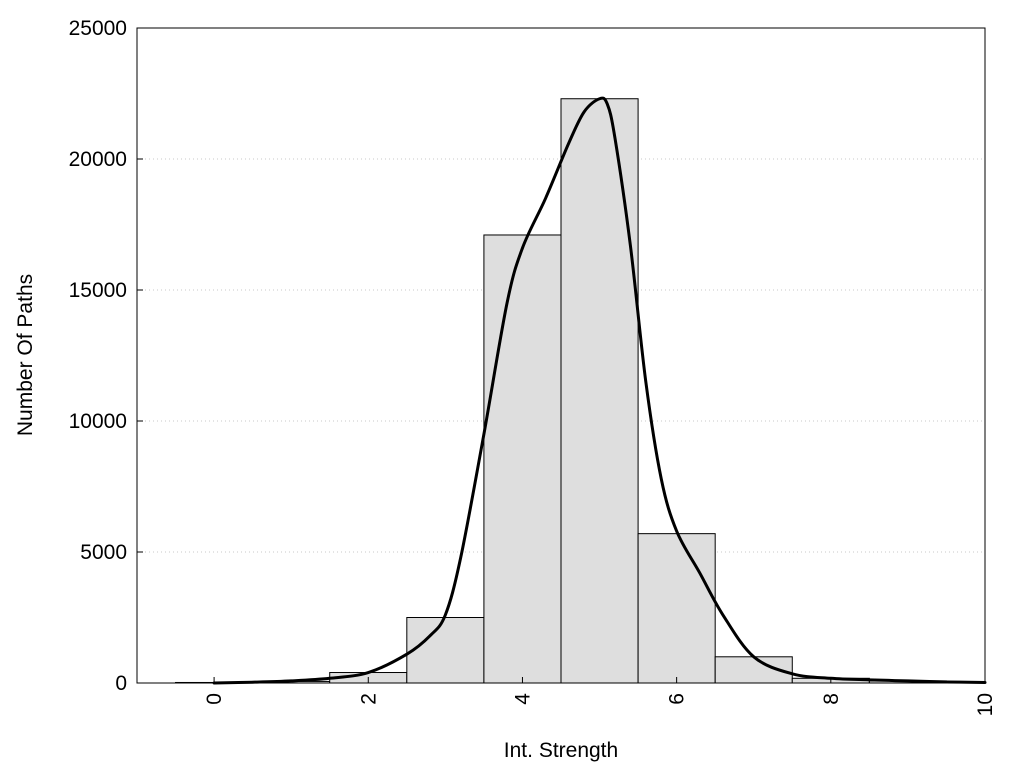 Image resolution: width=1024 pixels, height=768 pixels. I want to click on x-tick-label: 10, so click(985, 704).